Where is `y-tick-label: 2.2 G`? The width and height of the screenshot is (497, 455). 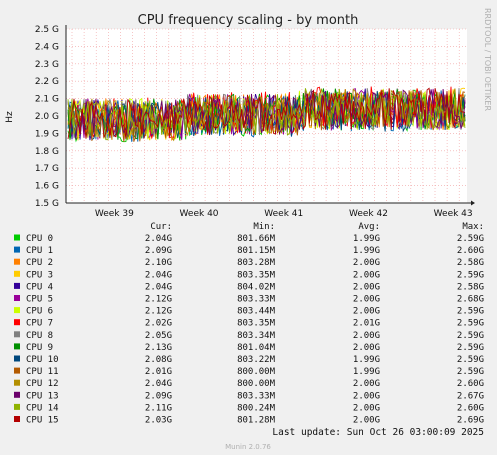 y-tick-label: 2.2 G is located at coordinates (47, 82).